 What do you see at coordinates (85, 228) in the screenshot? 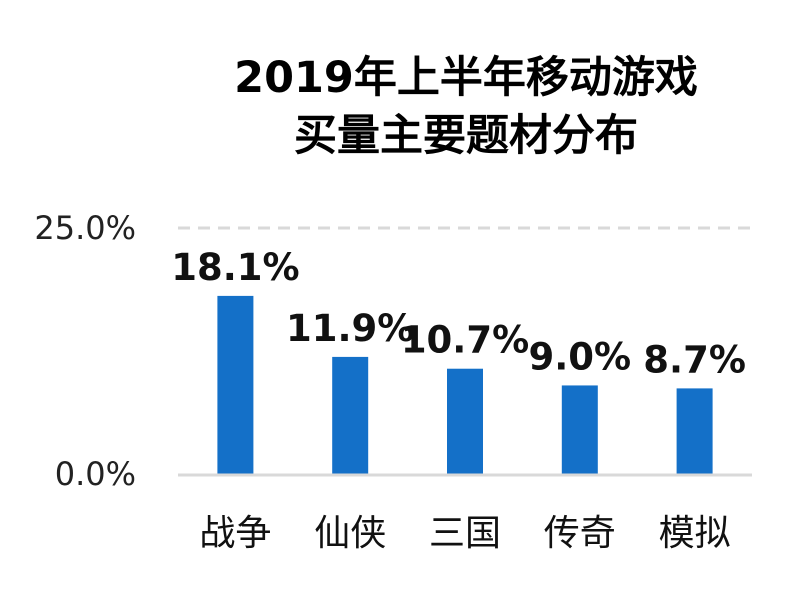
I see `y-tick-label: 25.0%` at bounding box center [85, 228].